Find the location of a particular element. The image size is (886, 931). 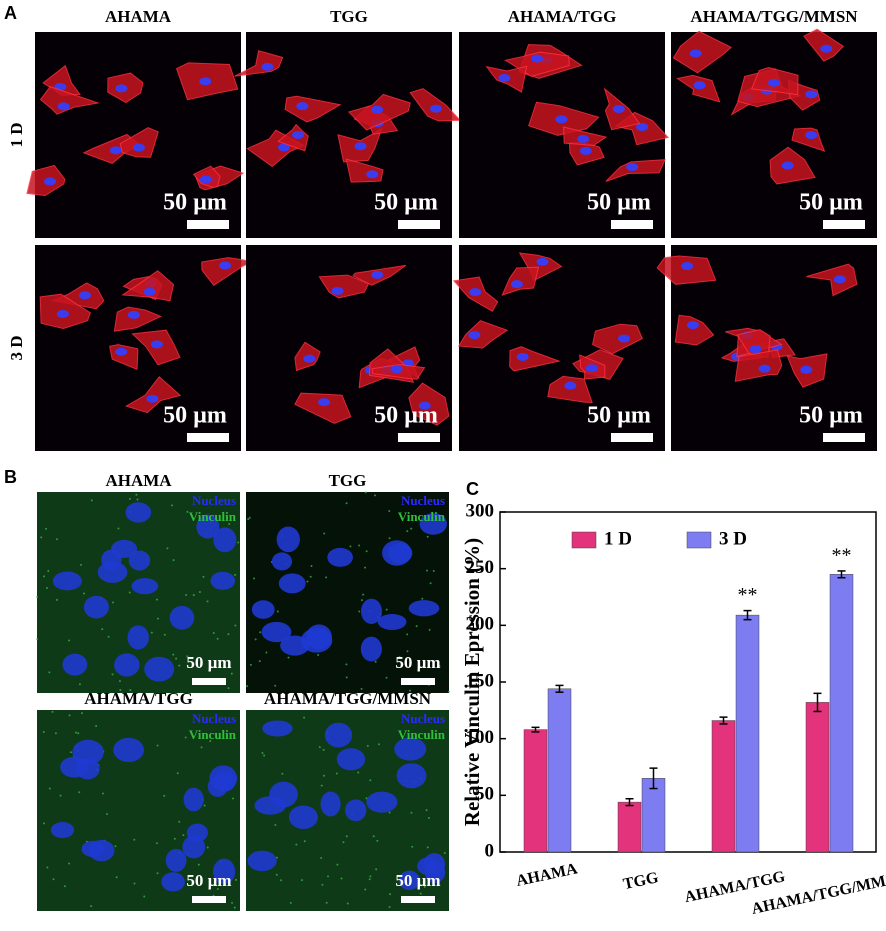

error-bar is located at coordinates (535, 729).